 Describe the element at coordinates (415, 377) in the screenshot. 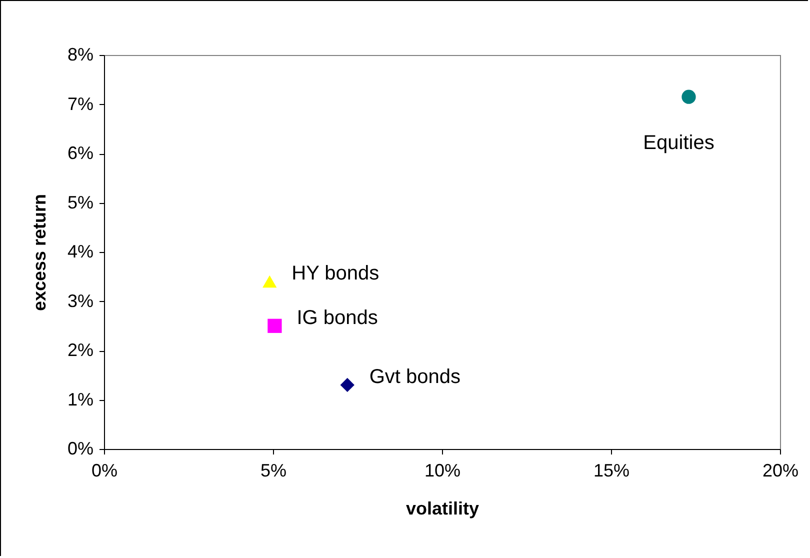

I see `series-label: Gvt bonds` at that location.